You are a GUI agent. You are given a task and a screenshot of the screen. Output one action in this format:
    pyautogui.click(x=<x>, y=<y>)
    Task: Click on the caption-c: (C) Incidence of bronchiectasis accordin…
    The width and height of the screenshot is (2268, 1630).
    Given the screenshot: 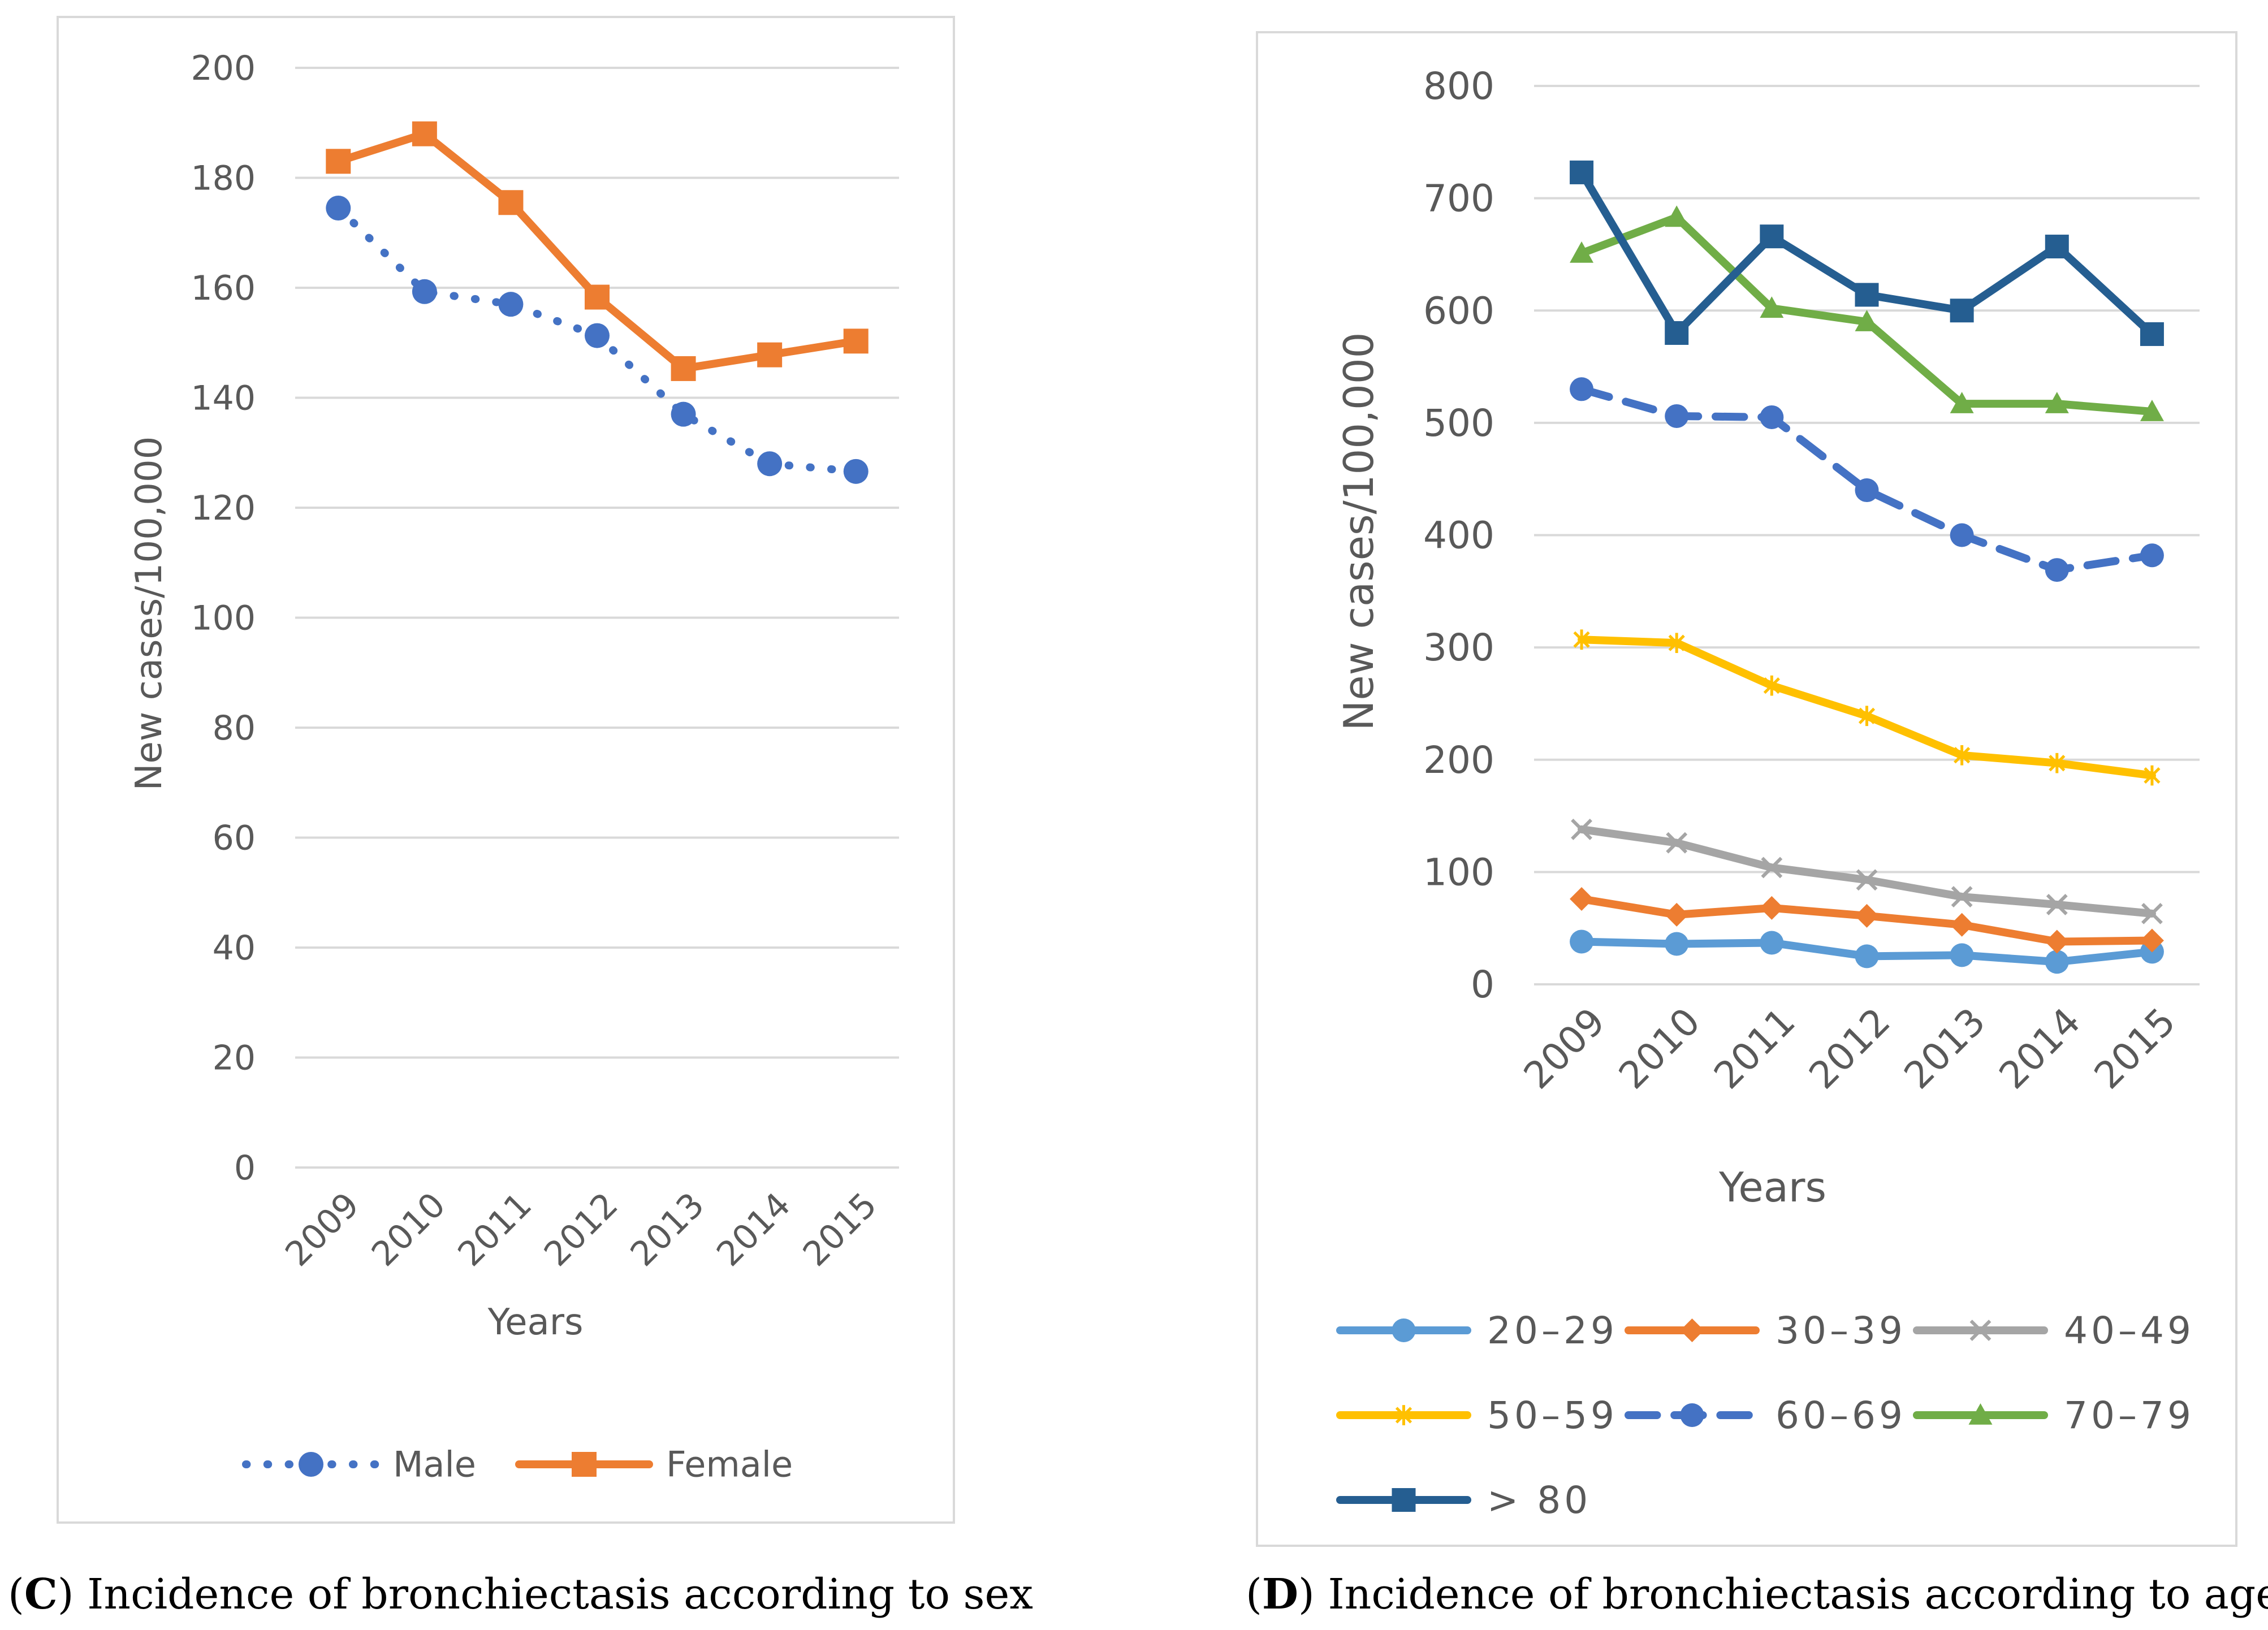 What is the action you would take?
    pyautogui.click(x=520, y=1594)
    